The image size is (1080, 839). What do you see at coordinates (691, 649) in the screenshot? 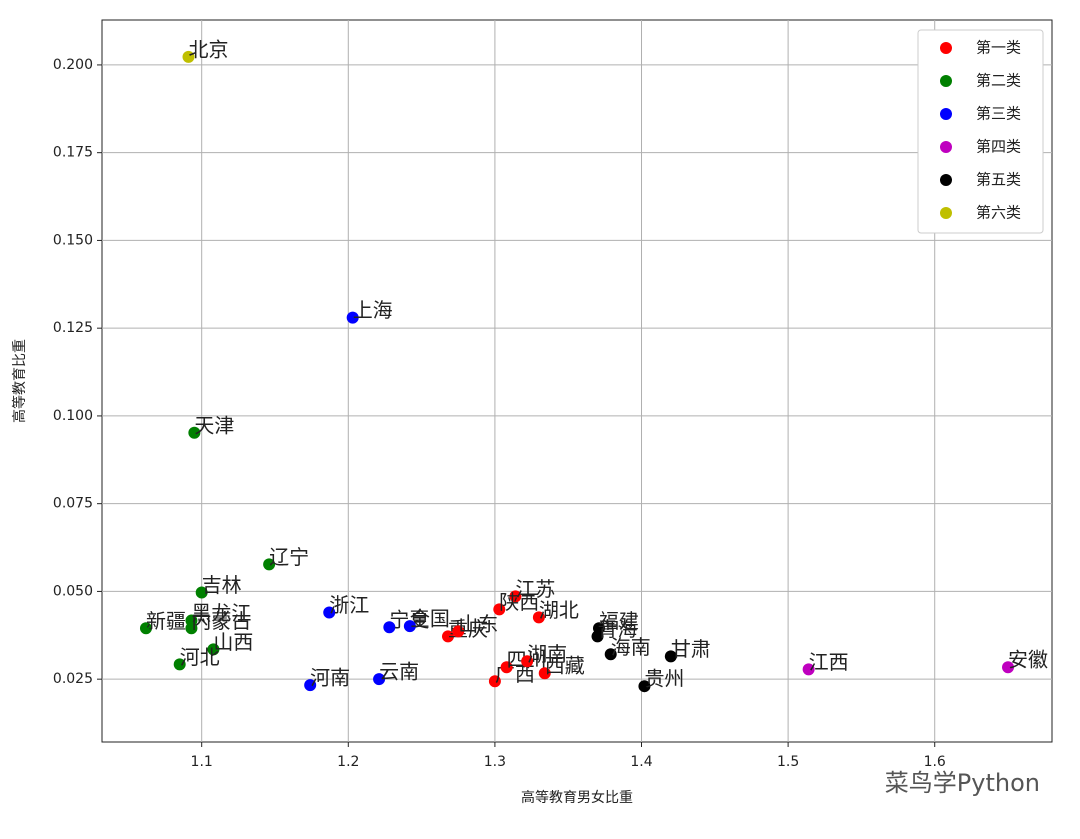
I see `point-label: 甘肃` at bounding box center [691, 649].